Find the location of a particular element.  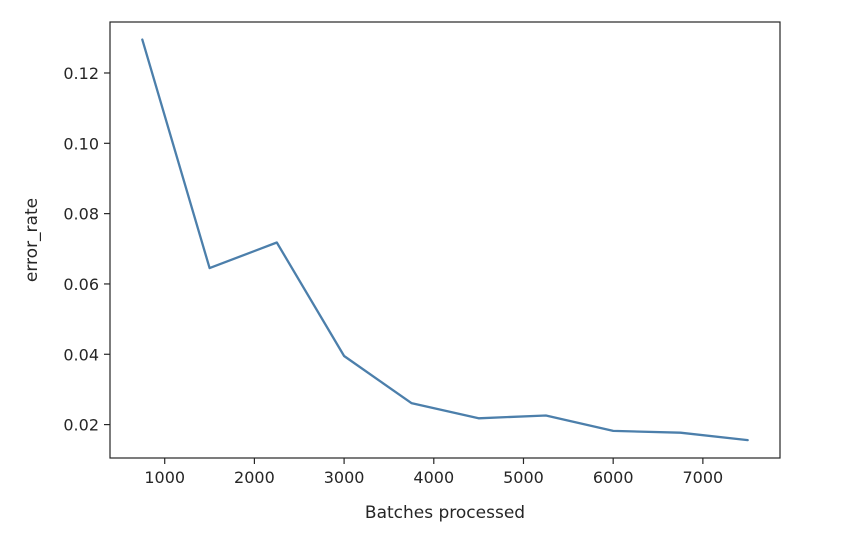

x-tick-label: 3000 is located at coordinates (344, 477).